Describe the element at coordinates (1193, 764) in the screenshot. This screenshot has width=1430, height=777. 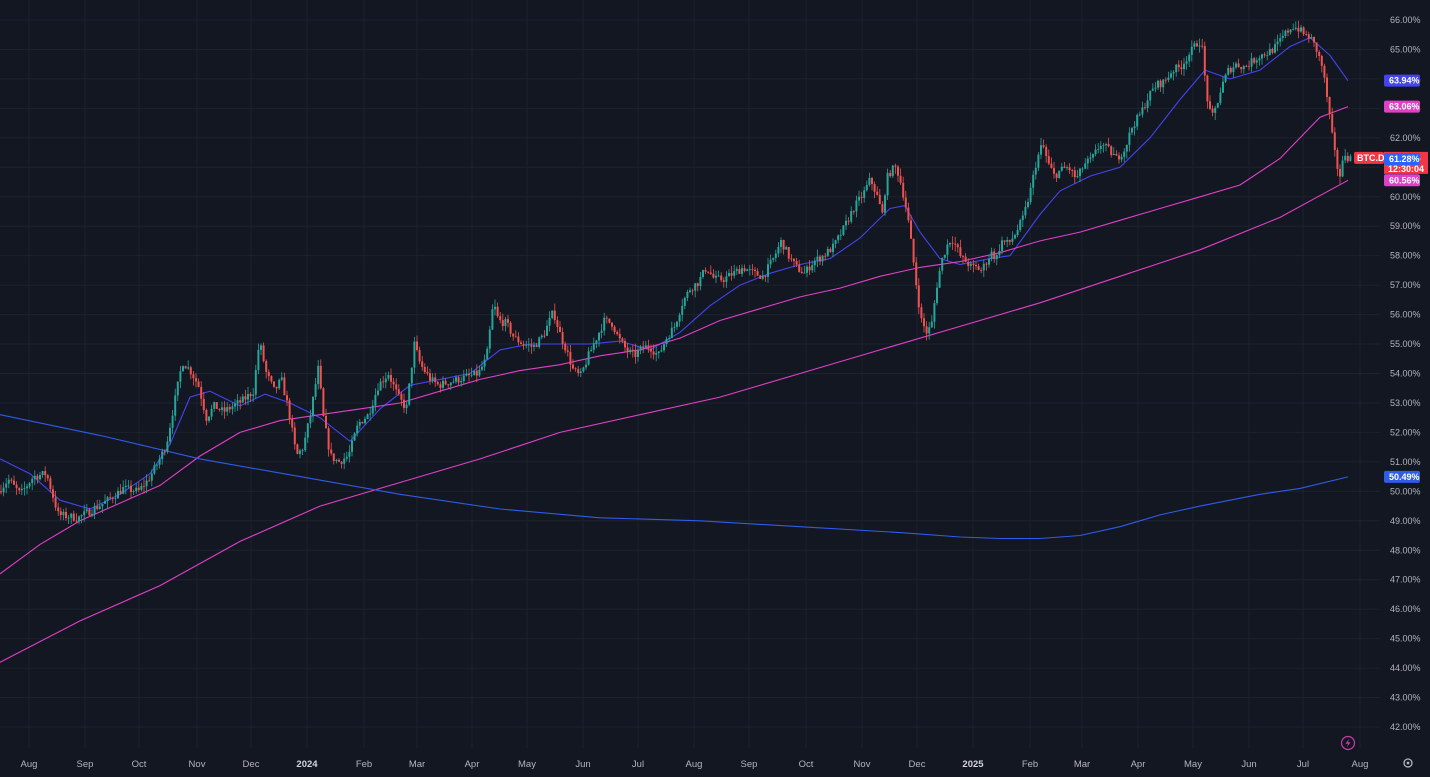
I see `x-tick-label: May` at that location.